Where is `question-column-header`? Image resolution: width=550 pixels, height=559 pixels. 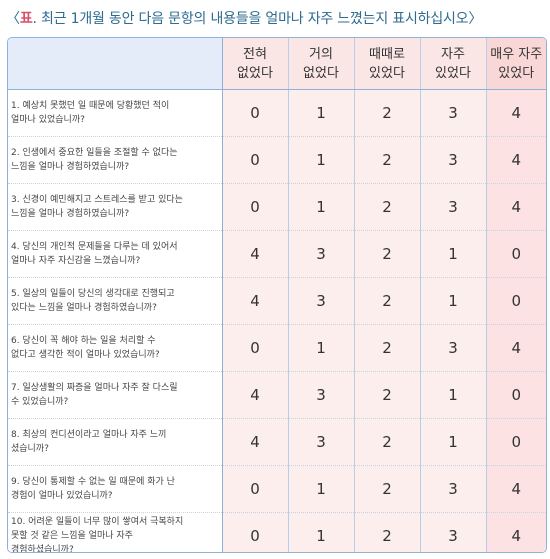
question-column-header is located at coordinates (115, 64).